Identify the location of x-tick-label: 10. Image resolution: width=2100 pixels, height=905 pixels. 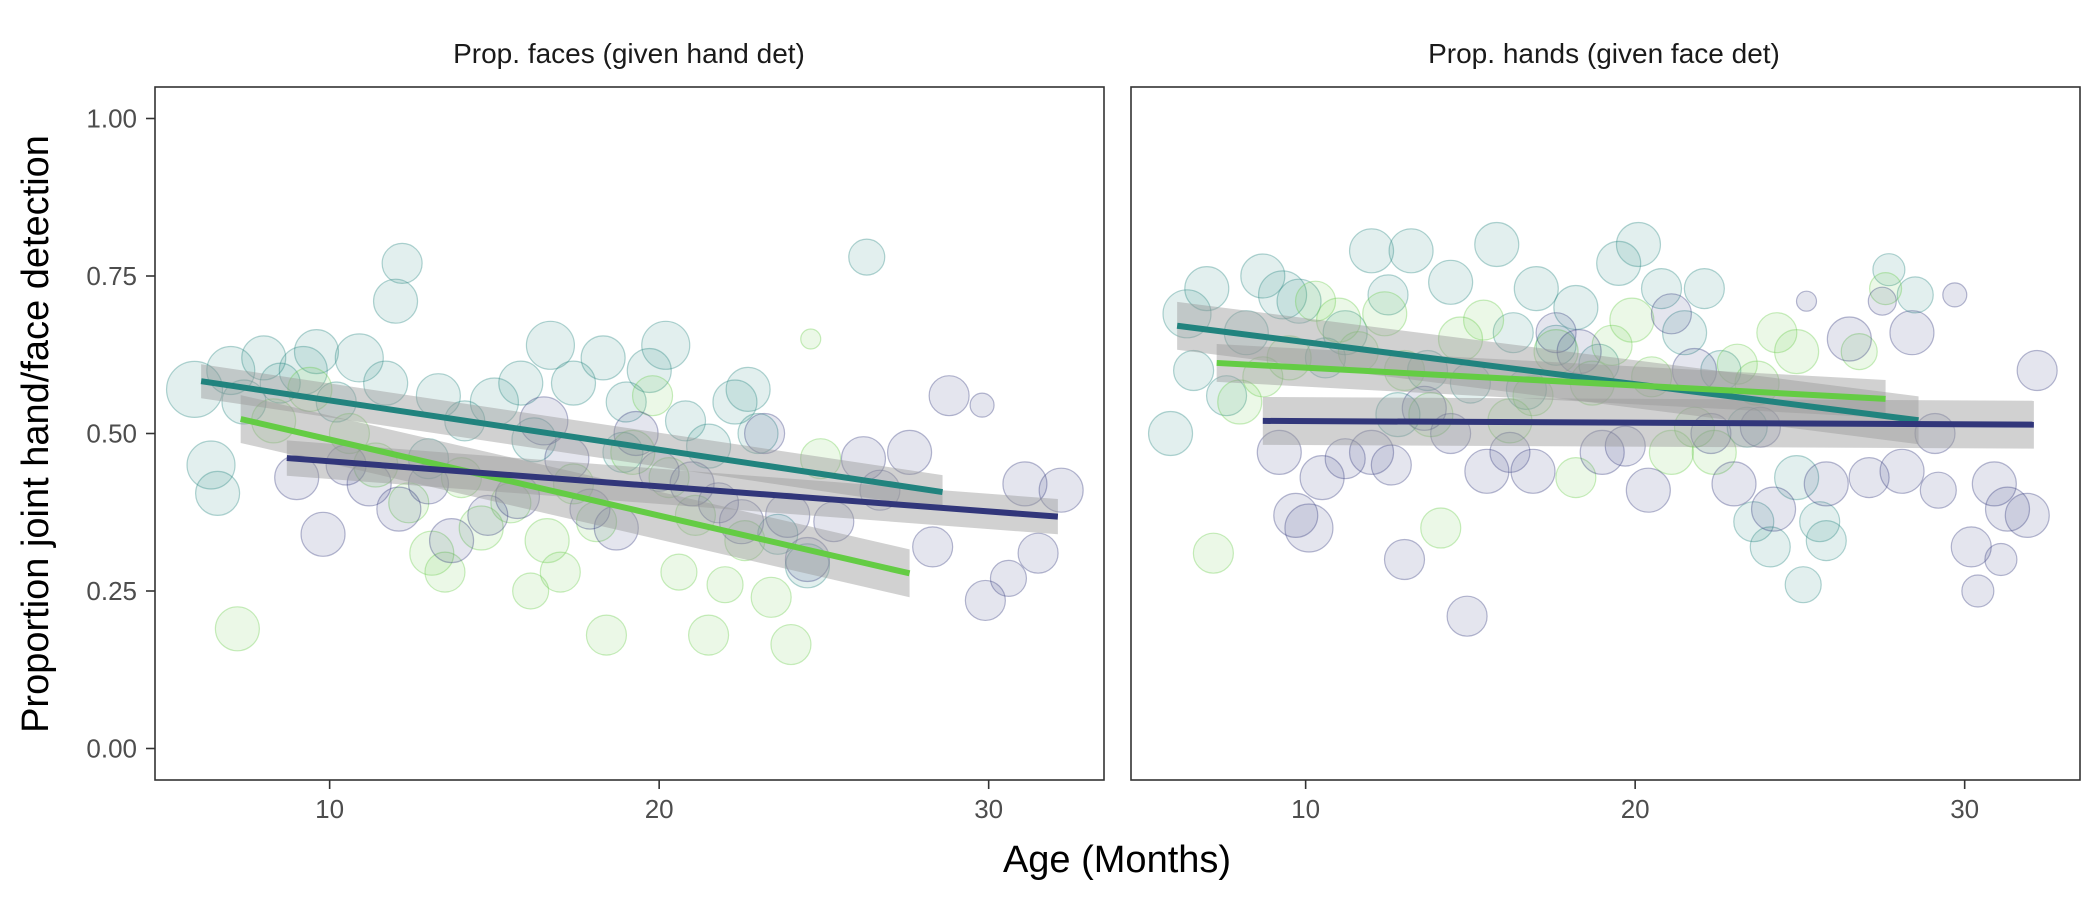
(1305, 809).